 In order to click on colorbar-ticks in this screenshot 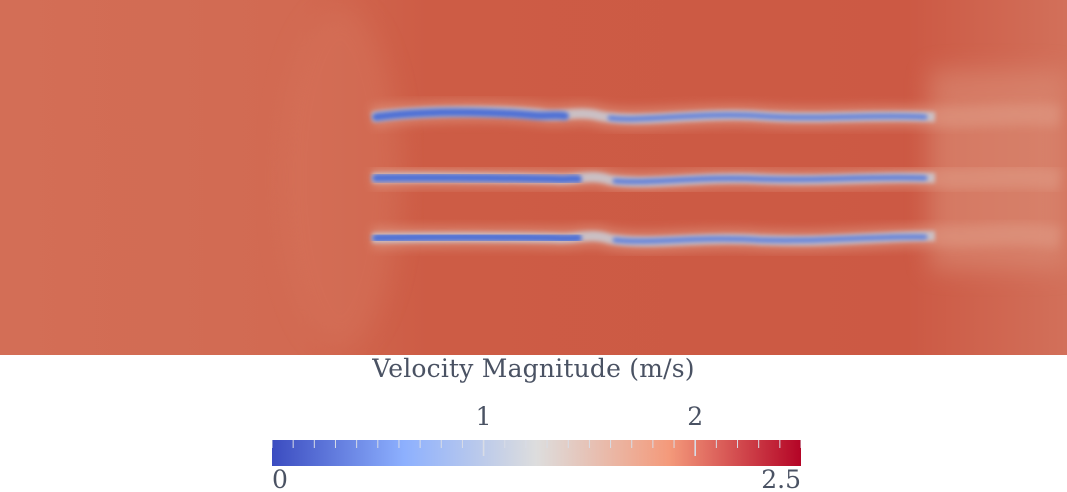, I will do `click(536, 448)`.